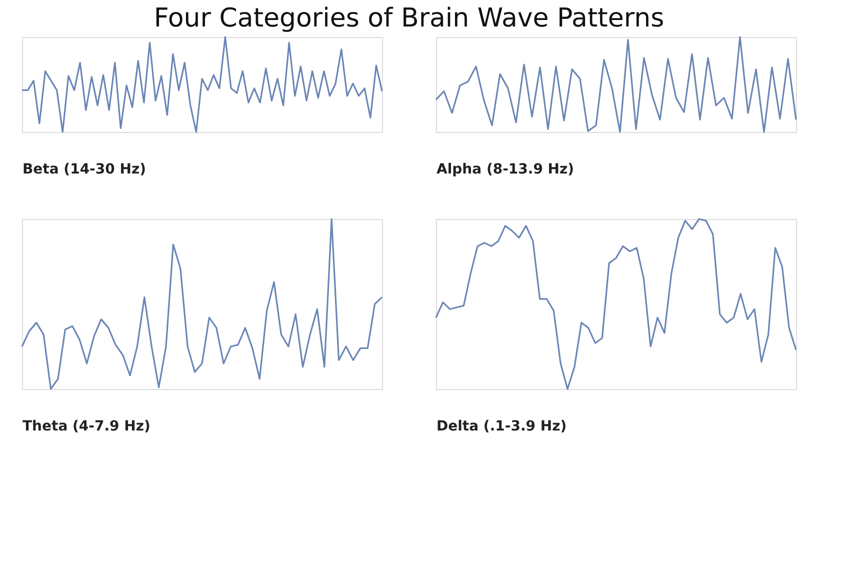 The height and width of the screenshot is (572, 842). I want to click on x-axis-title: Delta (.1-3.9 Hz), so click(501, 426).